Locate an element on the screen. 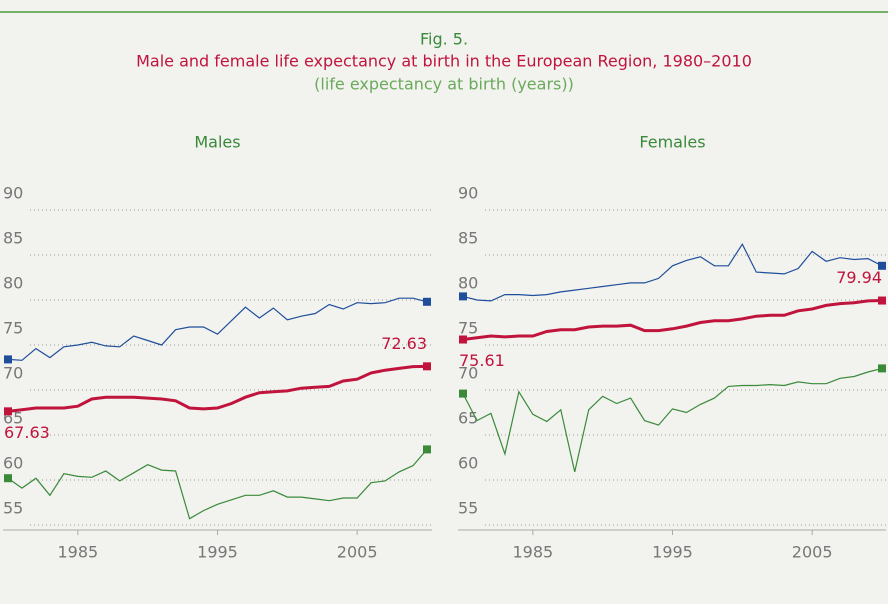 The width and height of the screenshot is (888, 604). data-label: 72.63 is located at coordinates (404, 343).